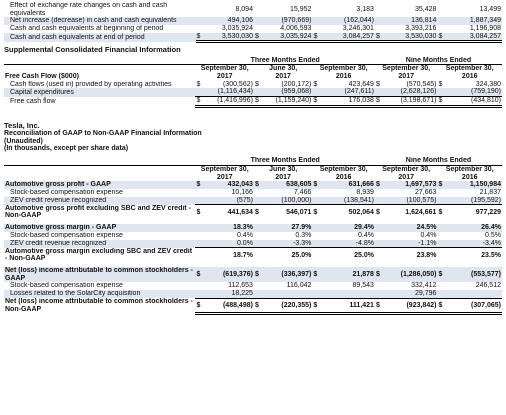 This screenshot has height=415, width=506. Describe the element at coordinates (224, 177) in the screenshot. I see `column-header-year: 2017` at that location.